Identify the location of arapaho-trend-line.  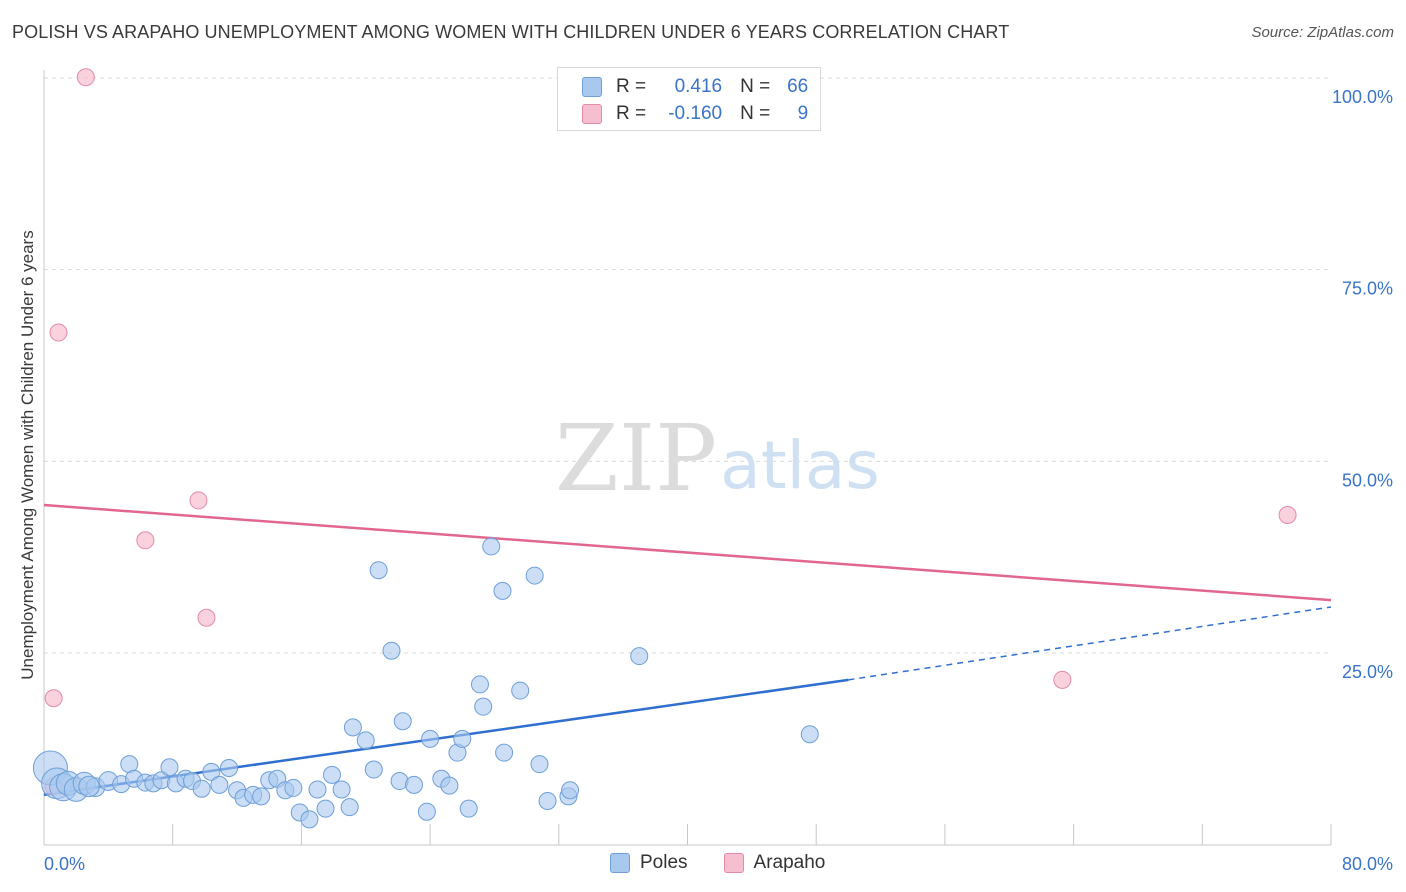
(687, 552).